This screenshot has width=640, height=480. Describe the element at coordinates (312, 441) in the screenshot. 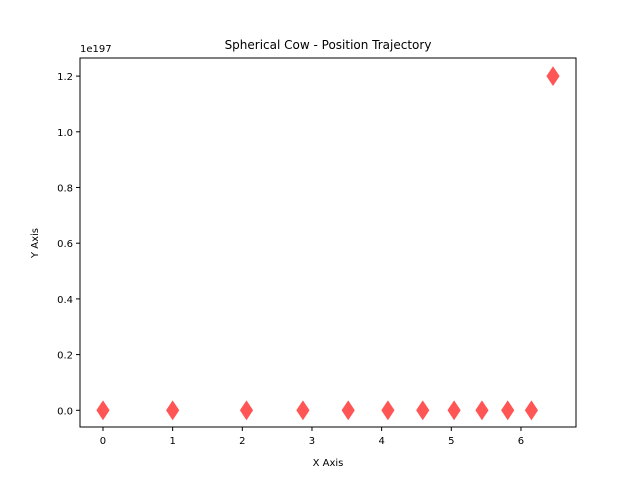

I see `x-tick-label-3: 3` at that location.